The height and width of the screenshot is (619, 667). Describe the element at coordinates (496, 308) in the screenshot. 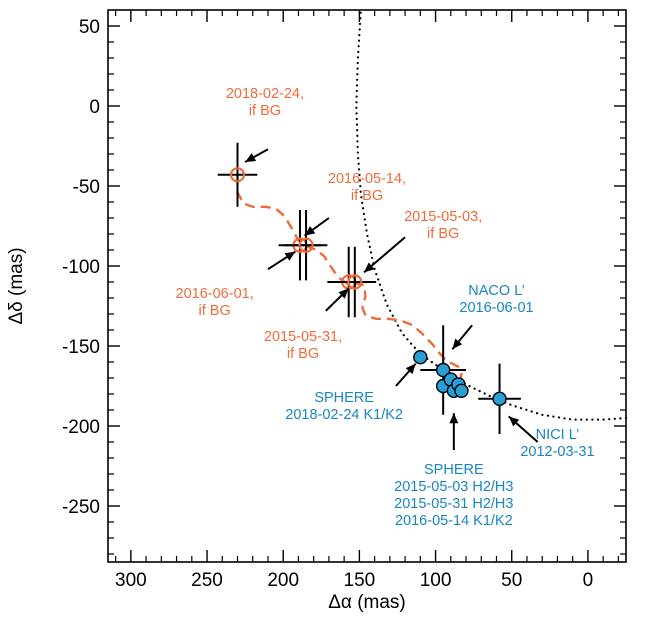

I see `annotation-label: 2016-06-01` at that location.